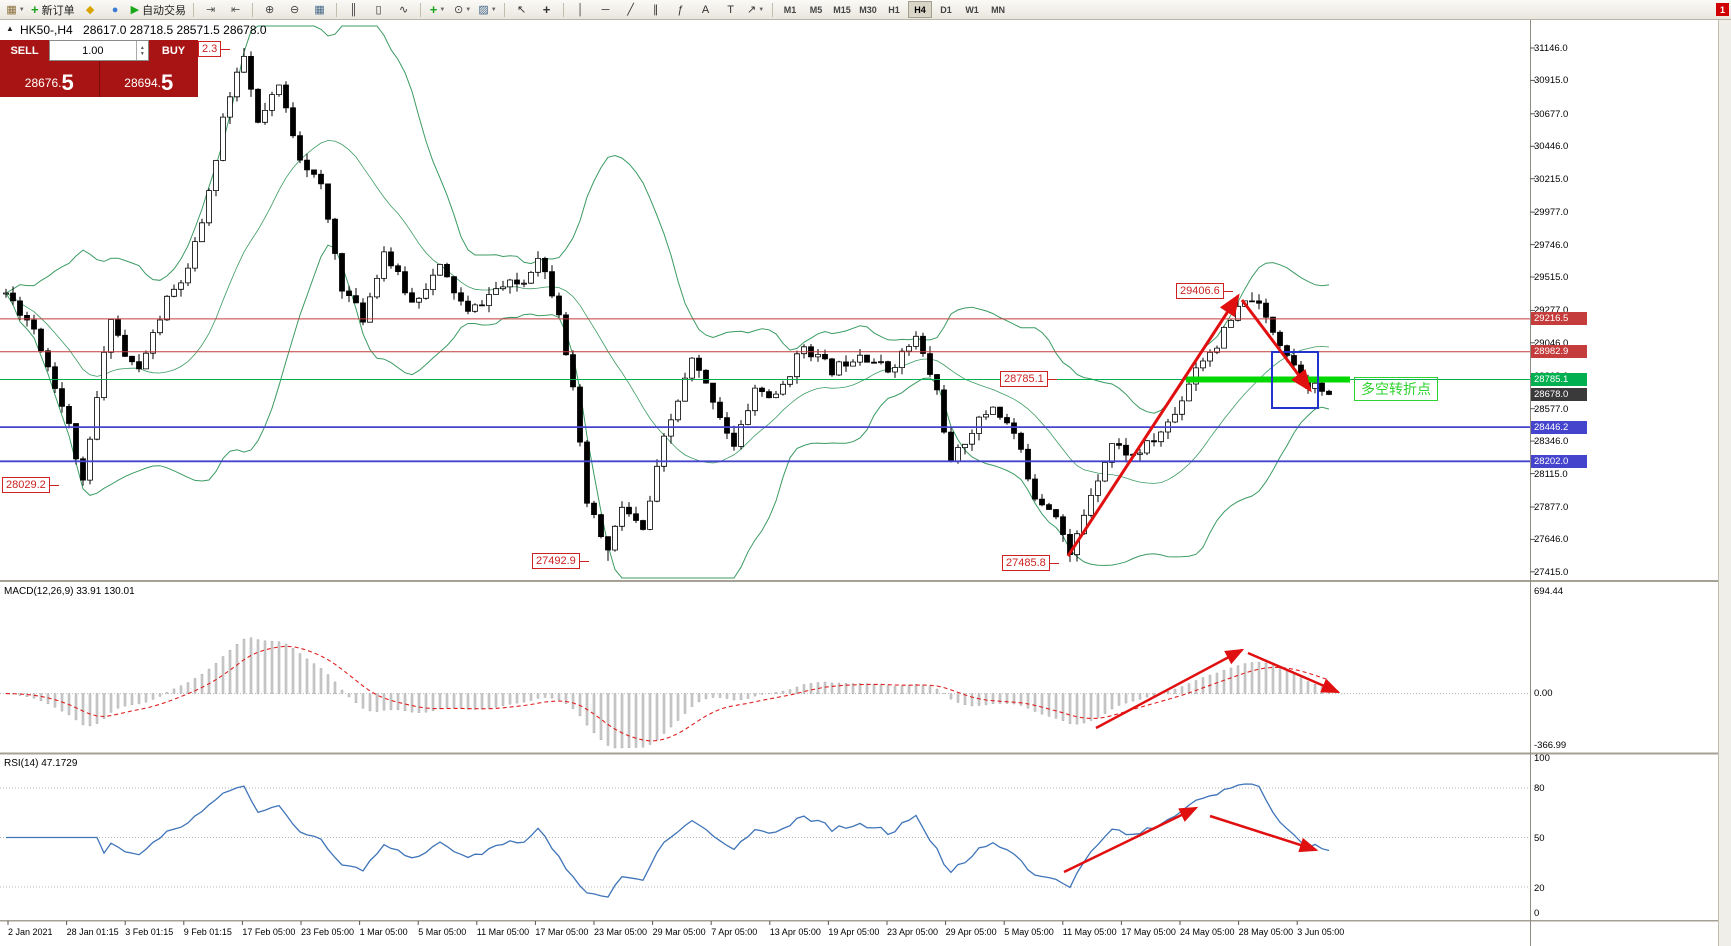  Describe the element at coordinates (173, 50) in the screenshot. I see `buy-button: BUY` at that location.